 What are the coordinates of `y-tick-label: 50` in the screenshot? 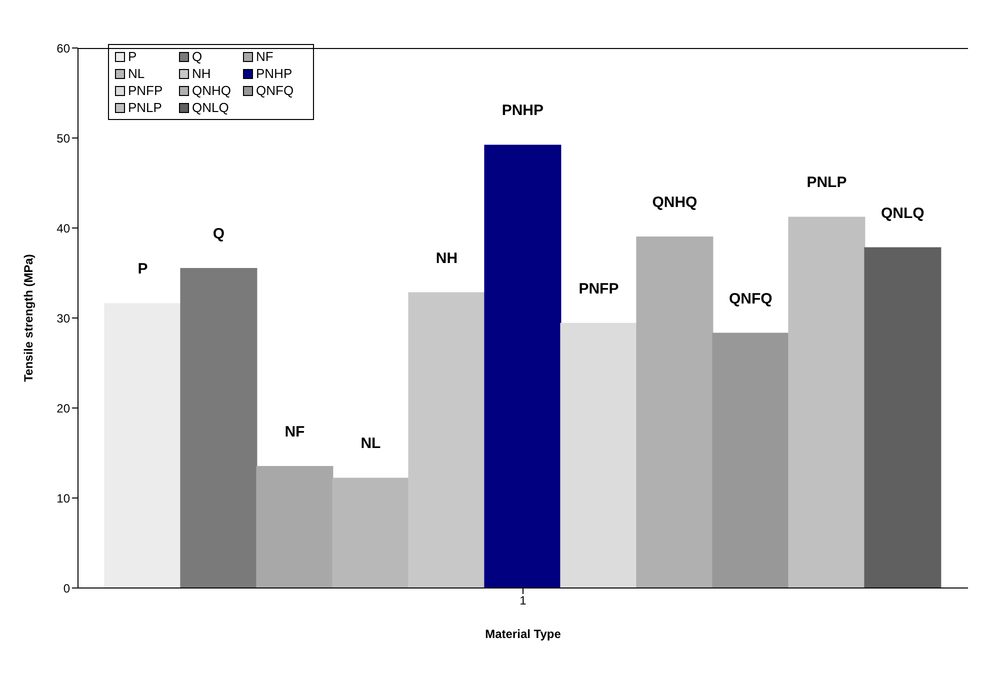 It's located at (63, 138).